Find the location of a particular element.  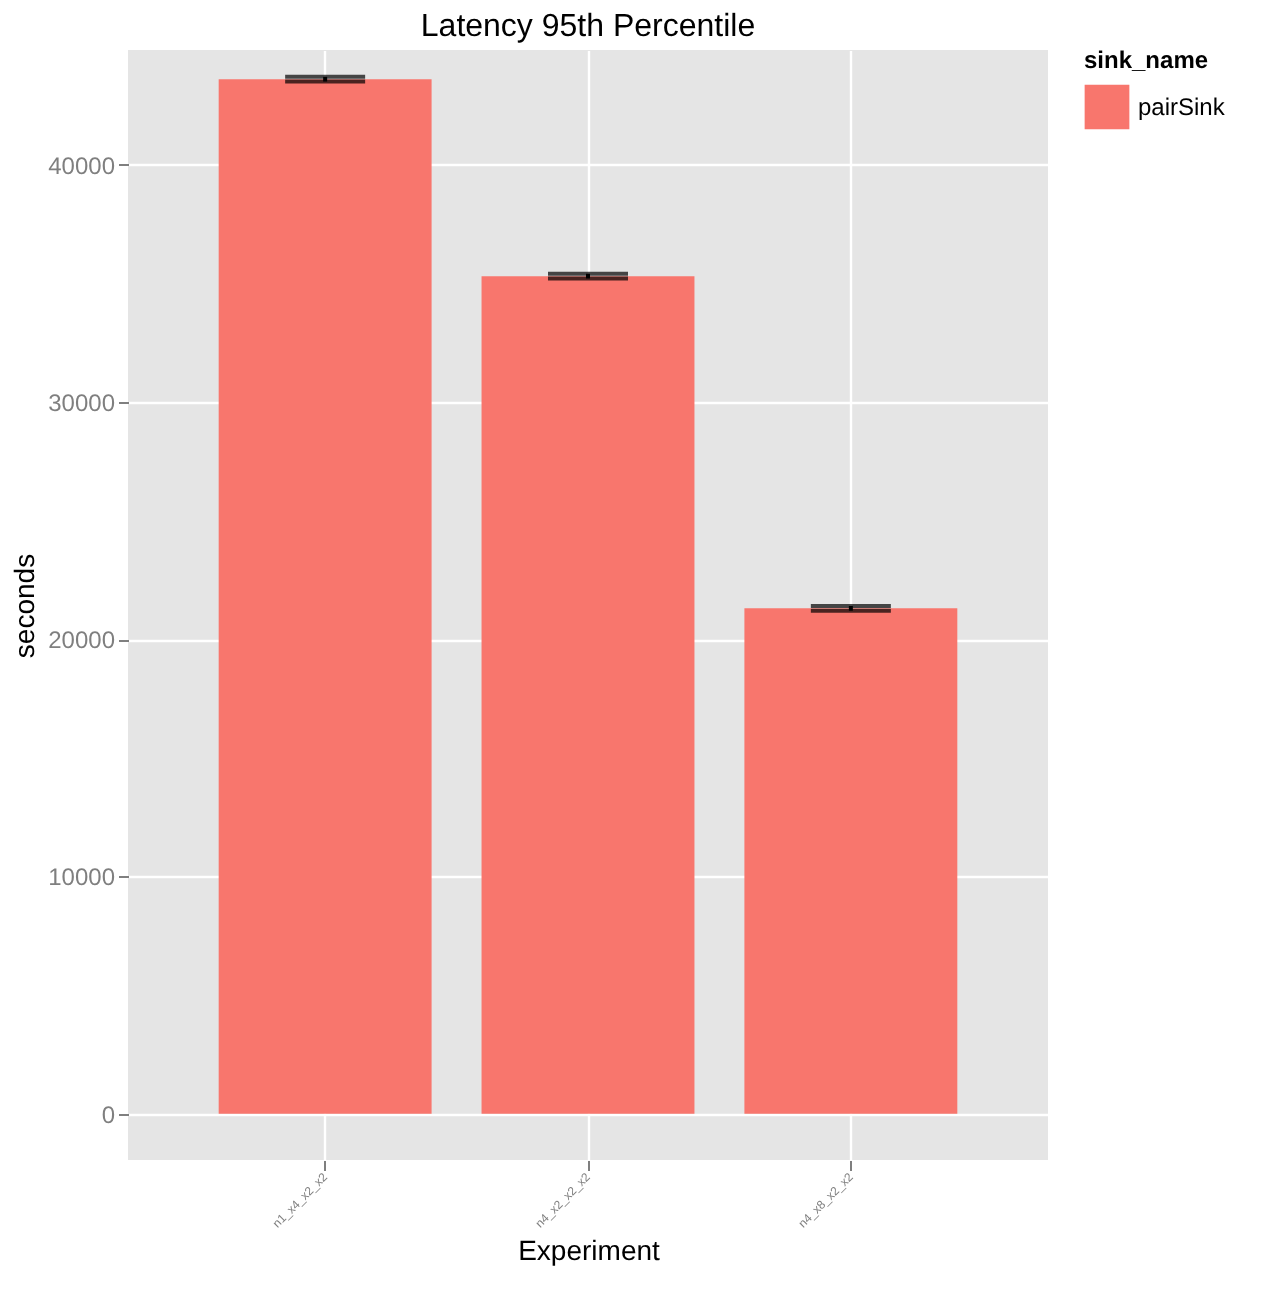

y-tick-label: 20000 is located at coordinates (82, 640).